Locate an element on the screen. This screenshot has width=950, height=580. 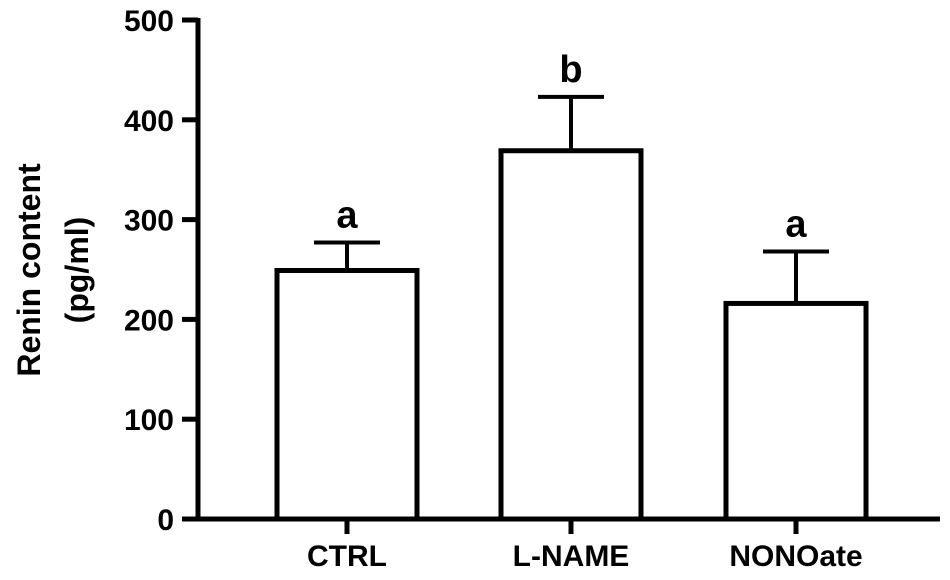
significance-label-1: b is located at coordinates (570, 70).